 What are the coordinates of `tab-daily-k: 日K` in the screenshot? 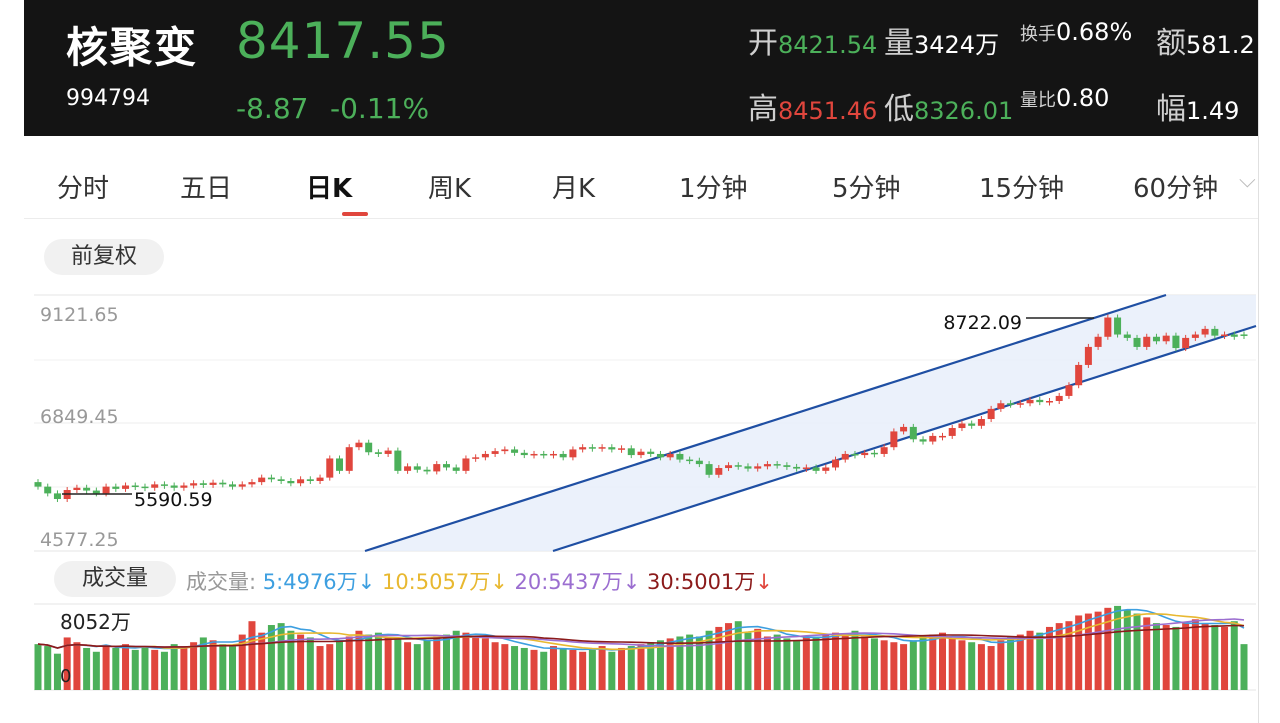 It's located at (329, 189).